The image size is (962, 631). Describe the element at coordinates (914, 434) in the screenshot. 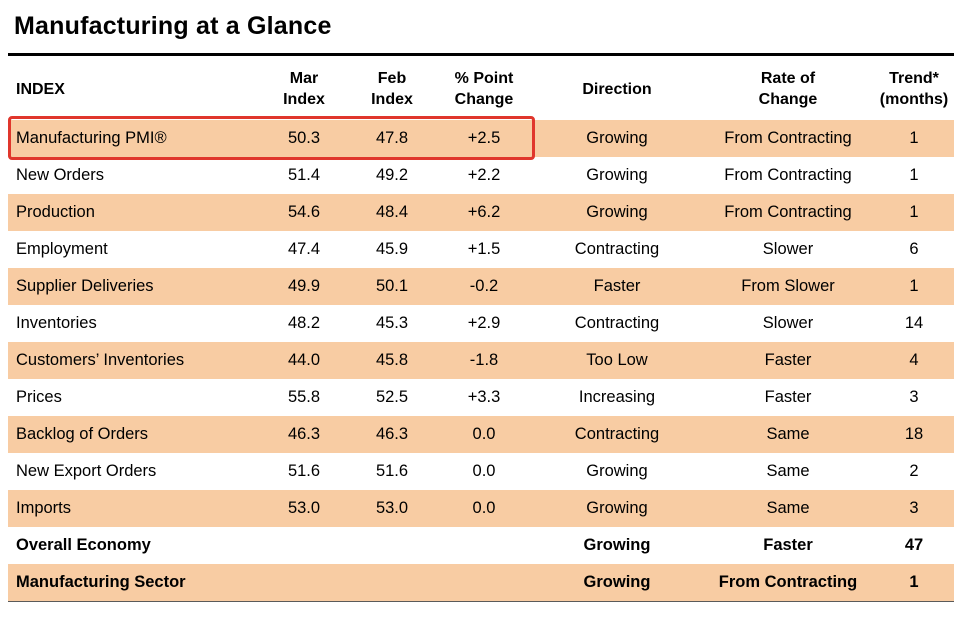

I see `cell-trend-months: 18` at that location.